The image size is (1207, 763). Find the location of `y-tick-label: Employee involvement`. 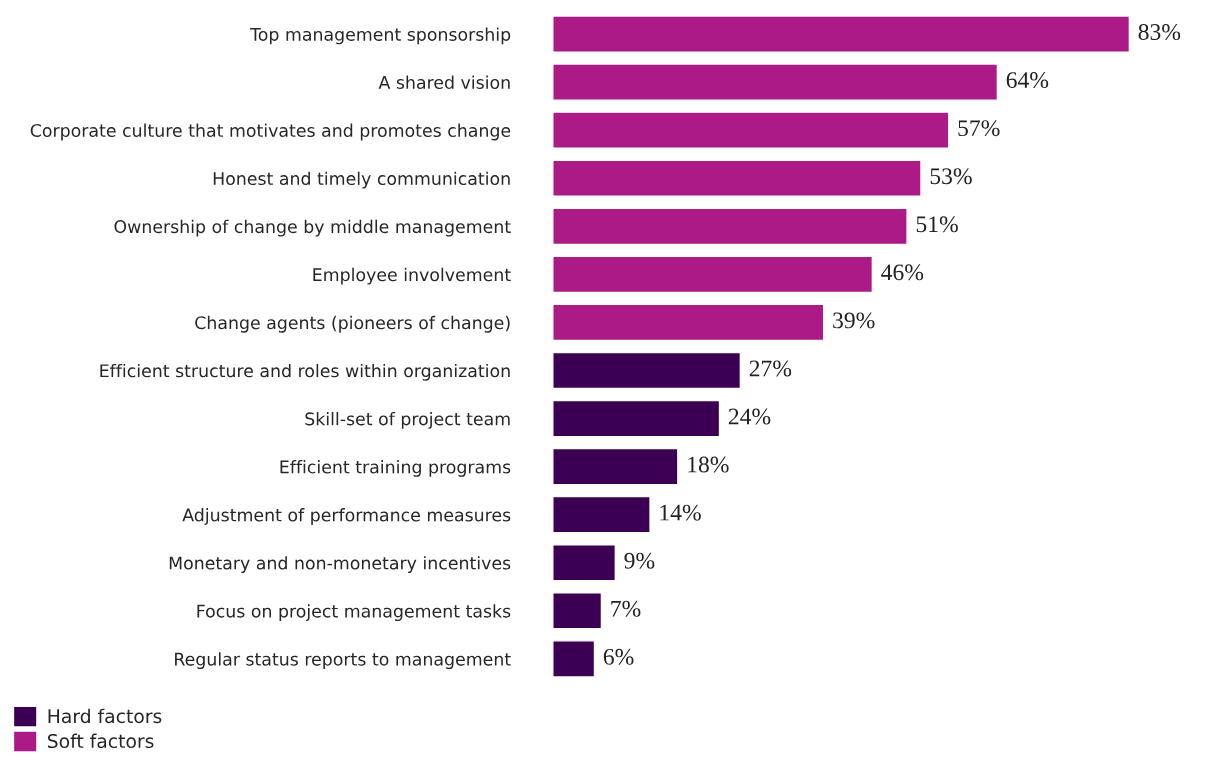

y-tick-label: Employee involvement is located at coordinates (412, 276).